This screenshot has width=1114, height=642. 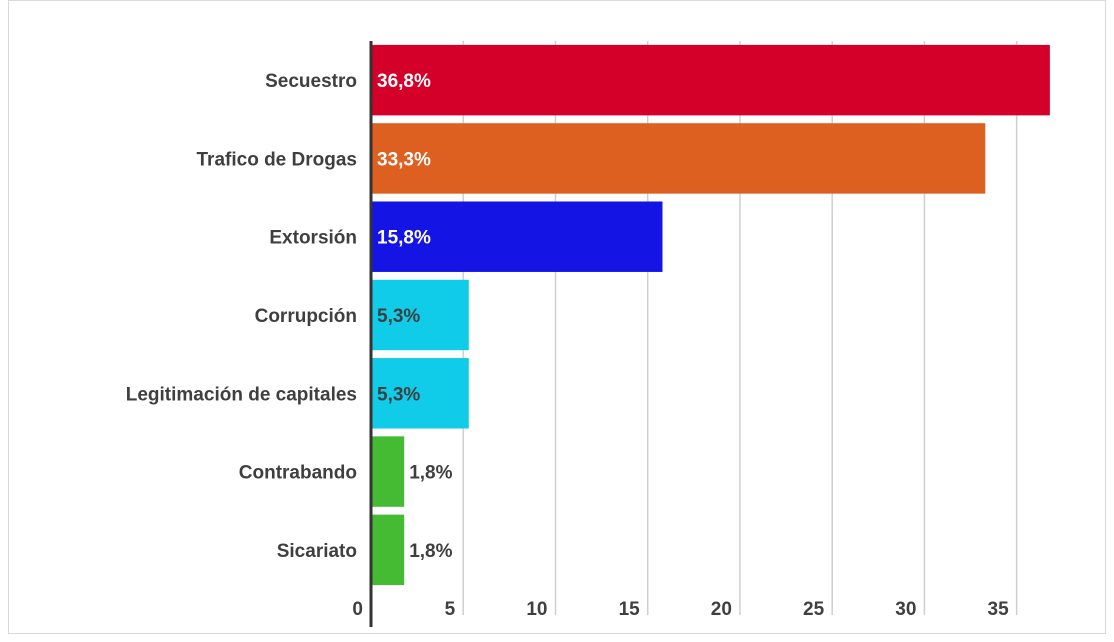 I want to click on category-label: Legitimación de capitales, so click(x=241, y=394).